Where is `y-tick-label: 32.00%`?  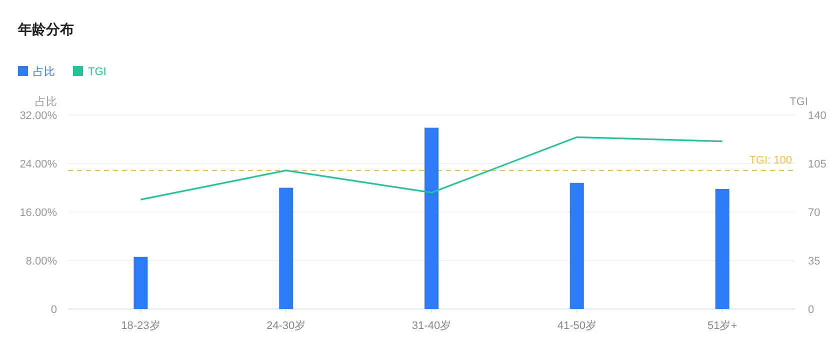 y-tick-label: 32.00% is located at coordinates (39, 116).